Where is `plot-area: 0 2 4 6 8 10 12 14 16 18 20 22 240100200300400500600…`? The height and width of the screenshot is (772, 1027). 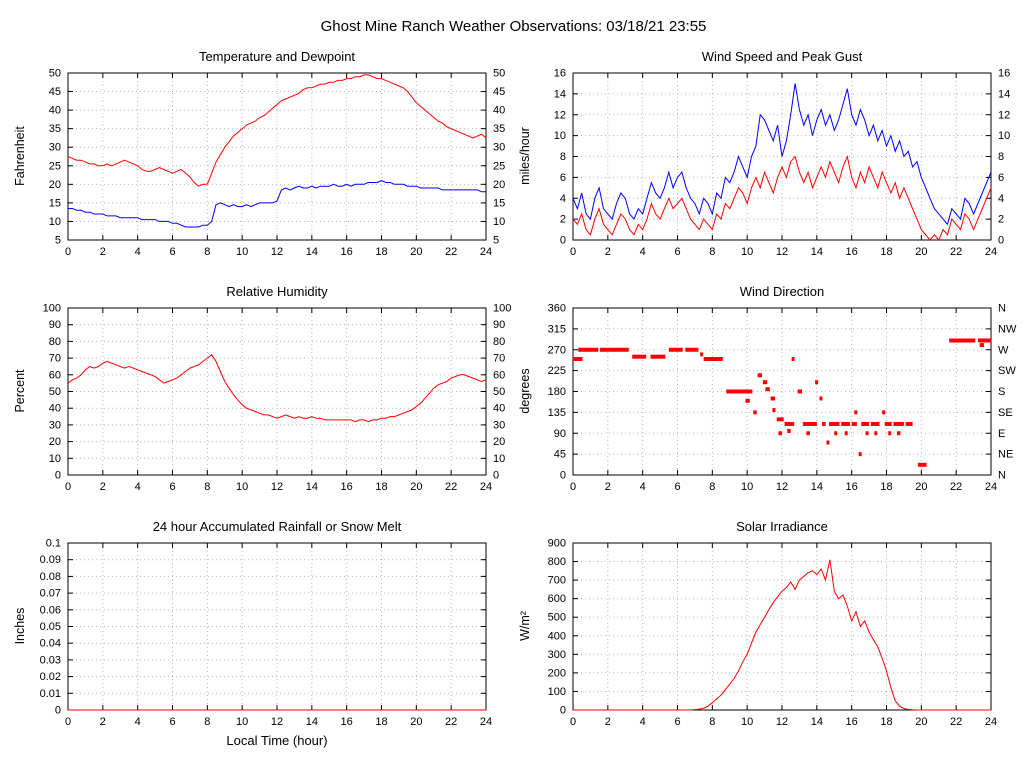 plot-area: 0 2 4 6 8 10 12 14 16 18 20 22 240100200300400500600… is located at coordinates (772, 633).